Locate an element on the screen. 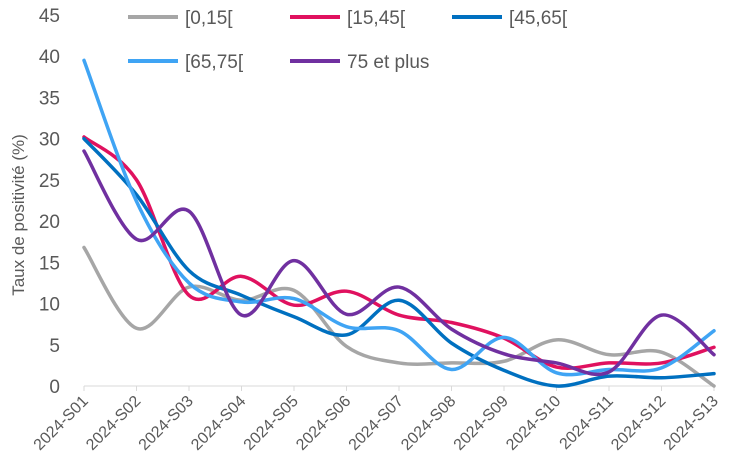  x-tick-label: 2024-S07 is located at coordinates (376, 423).